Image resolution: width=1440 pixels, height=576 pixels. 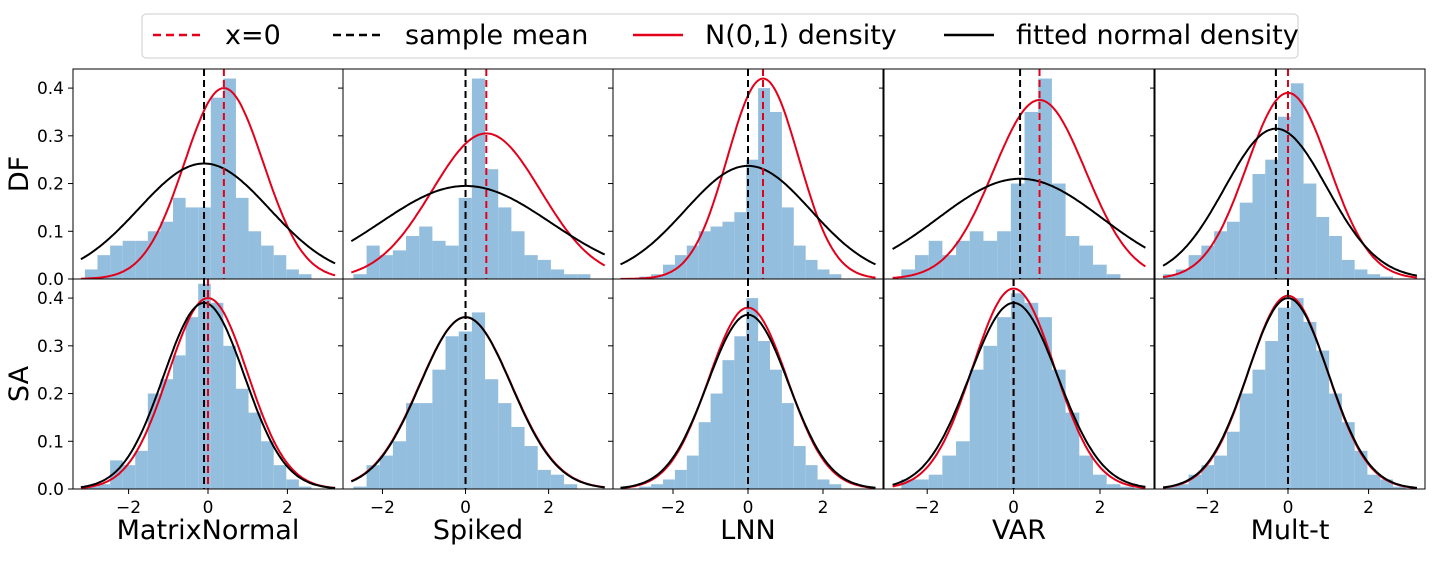 What do you see at coordinates (801, 35) in the screenshot?
I see `legend-label-2: N(0,1) density` at bounding box center [801, 35].